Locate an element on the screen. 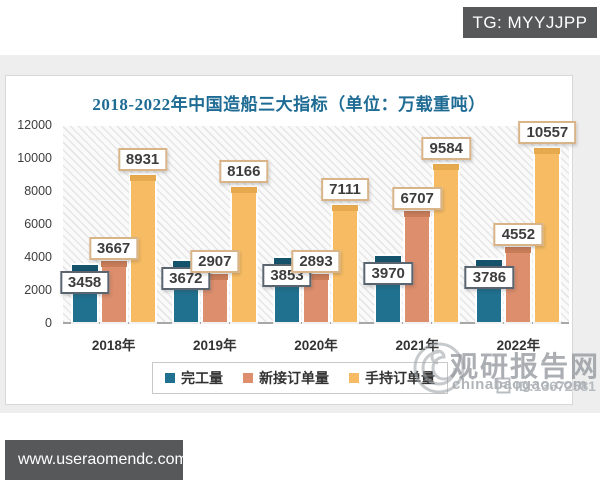  site-url-text: www.useraomendc.com is located at coordinates (103, 459).